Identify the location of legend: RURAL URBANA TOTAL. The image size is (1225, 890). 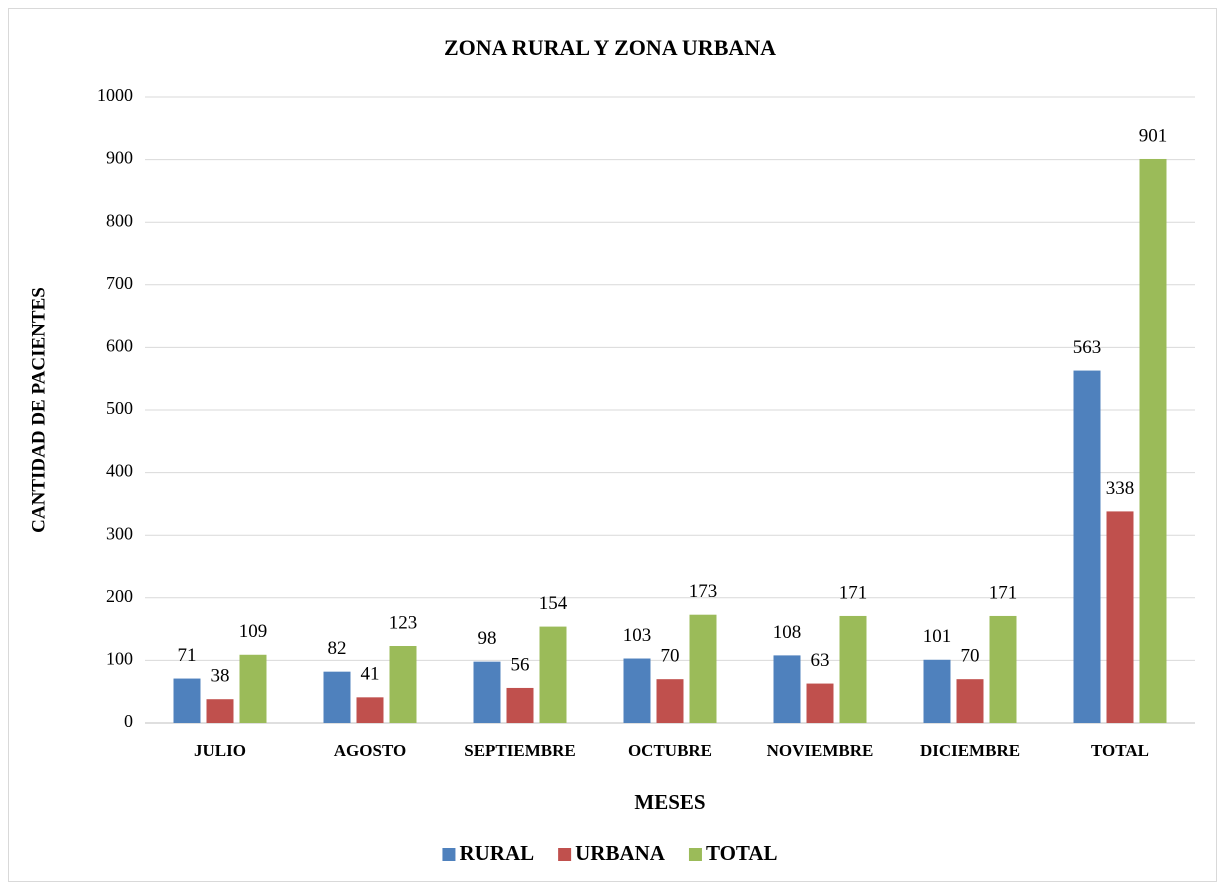
(610, 853).